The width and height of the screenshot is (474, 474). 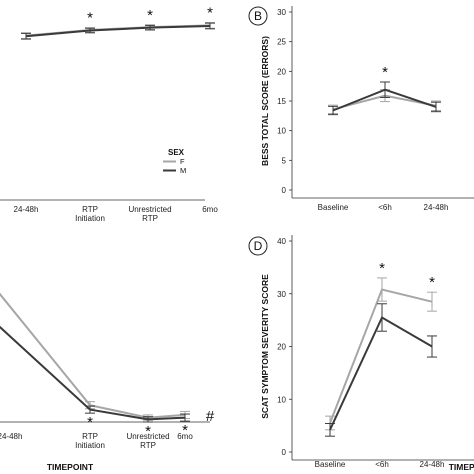 What do you see at coordinates (182, 161) in the screenshot?
I see `legend-label-f: F` at bounding box center [182, 161].